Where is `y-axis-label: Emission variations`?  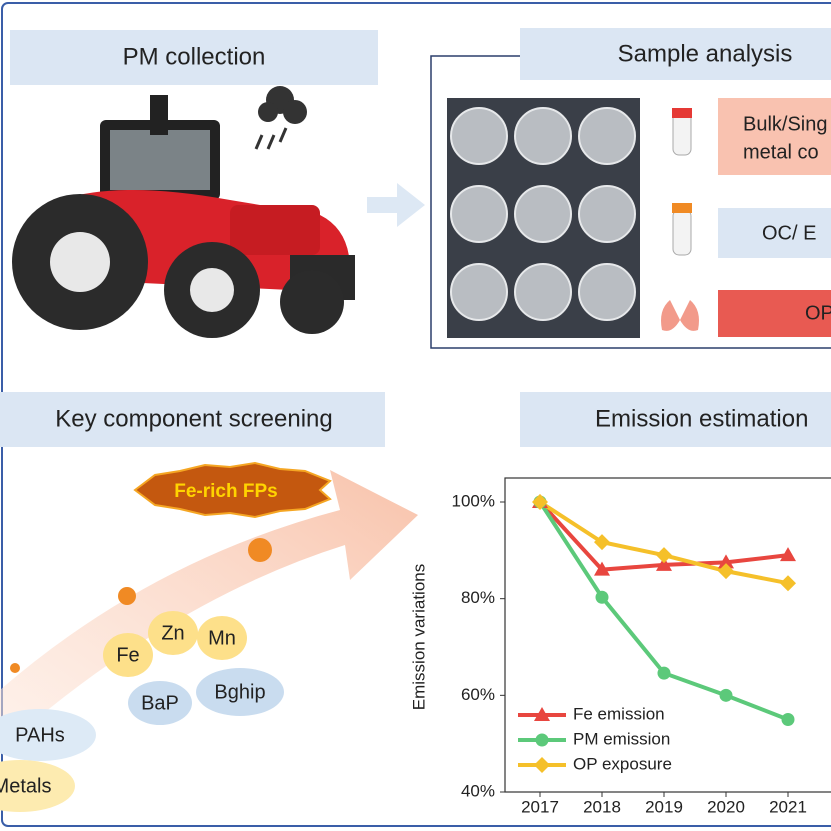
y-axis-label: Emission variations is located at coordinates (418, 637).